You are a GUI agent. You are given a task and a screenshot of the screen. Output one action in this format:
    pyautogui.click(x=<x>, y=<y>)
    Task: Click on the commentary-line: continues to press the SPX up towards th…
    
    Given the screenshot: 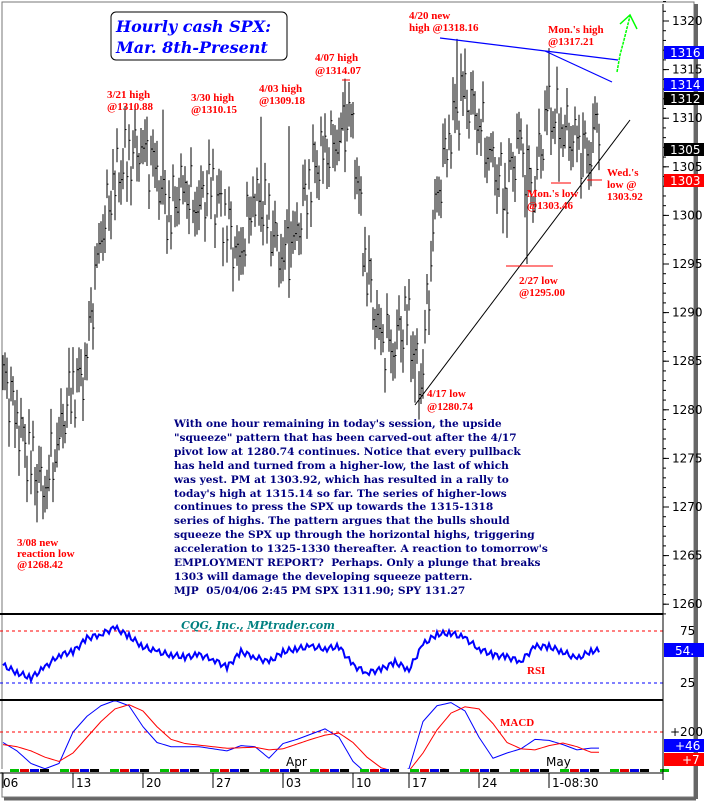 What is the action you would take?
    pyautogui.click(x=334, y=507)
    